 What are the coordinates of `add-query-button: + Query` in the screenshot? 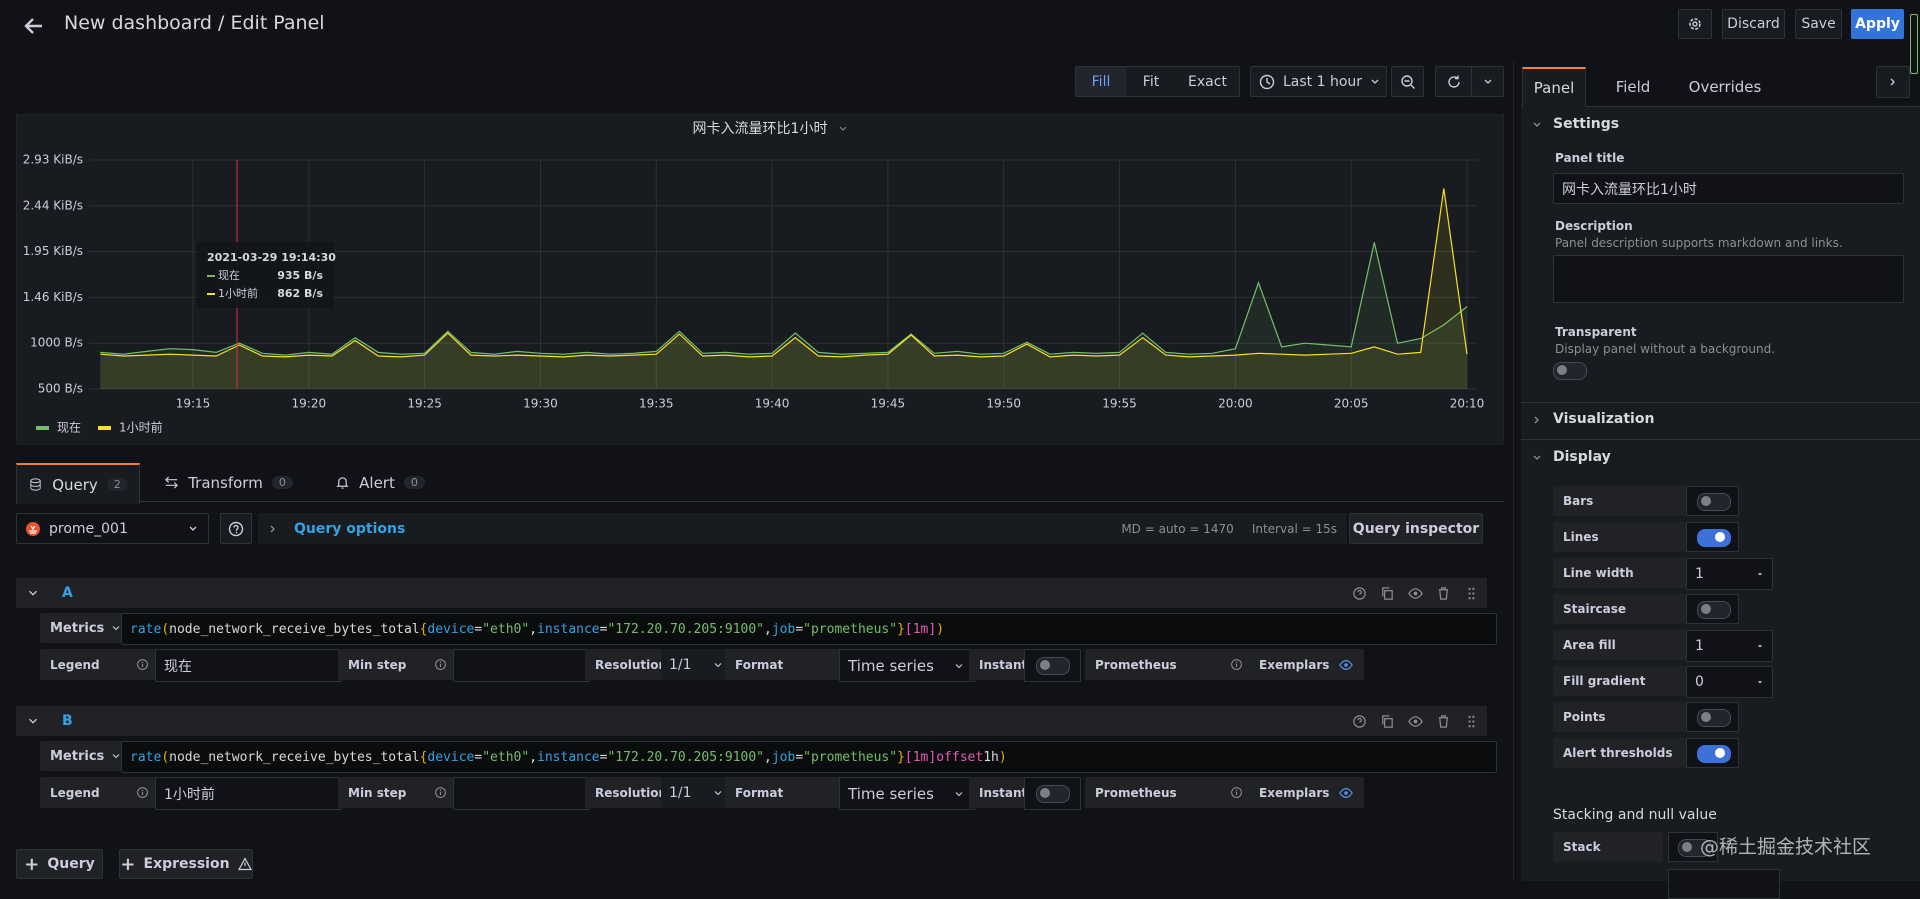 It's located at (59, 864).